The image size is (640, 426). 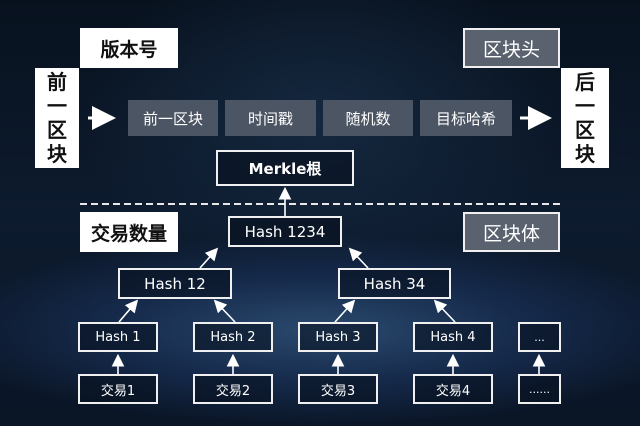 I want to click on field-timestamp: 时间戳, so click(x=270, y=118).